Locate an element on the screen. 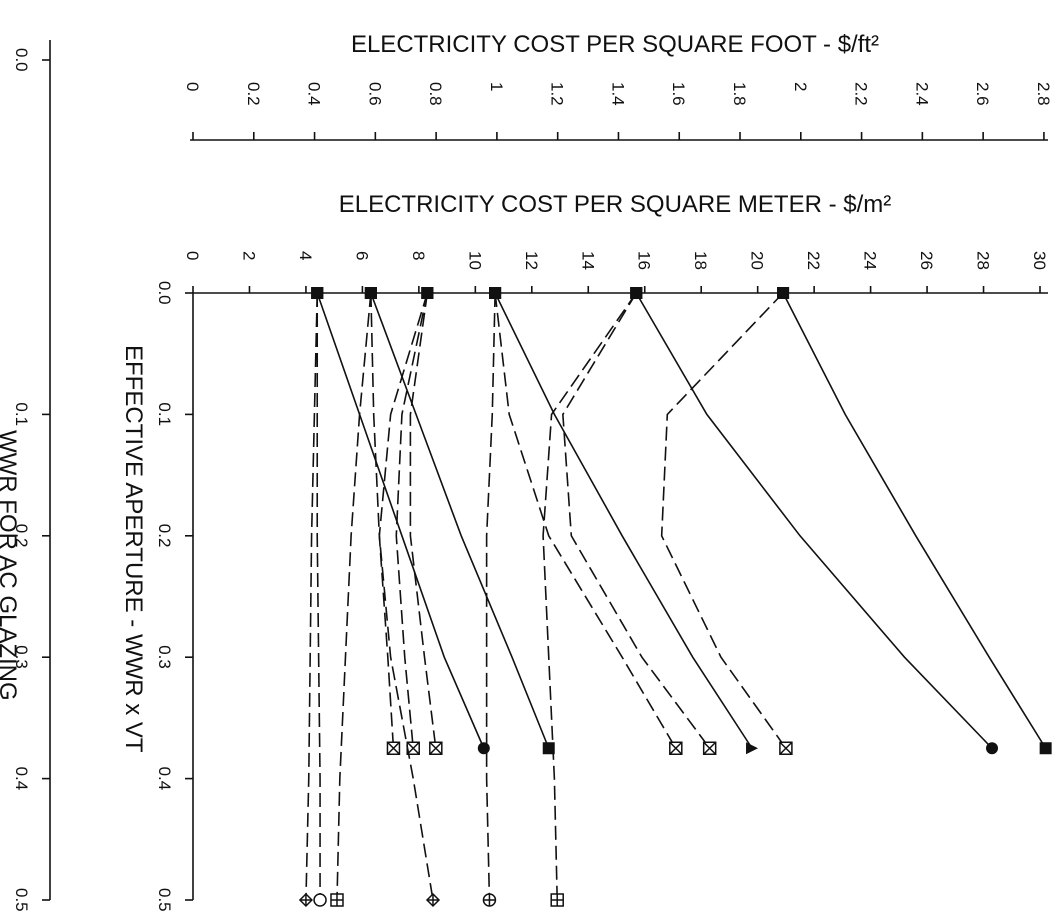  y2-tick-label: 0.4 is located at coordinates (21, 779).